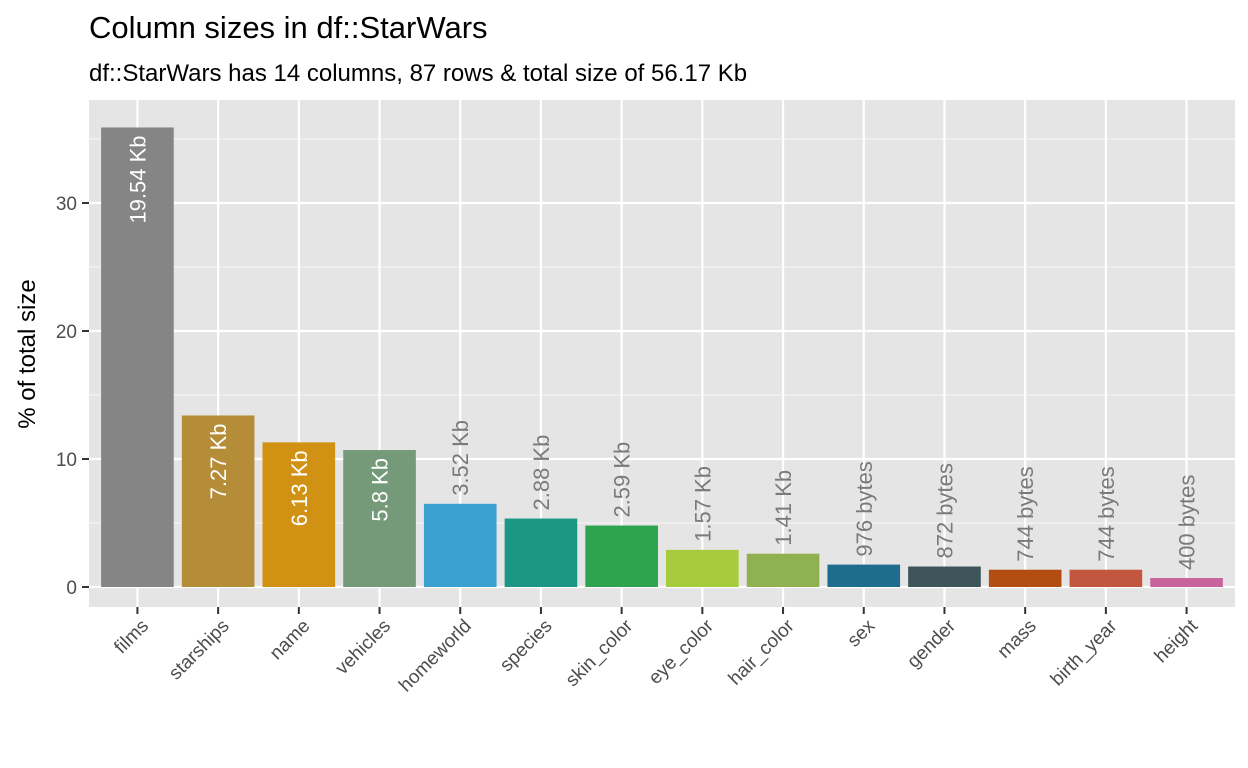  Describe the element at coordinates (783, 570) in the screenshot. I see `bar-hair_color` at that location.